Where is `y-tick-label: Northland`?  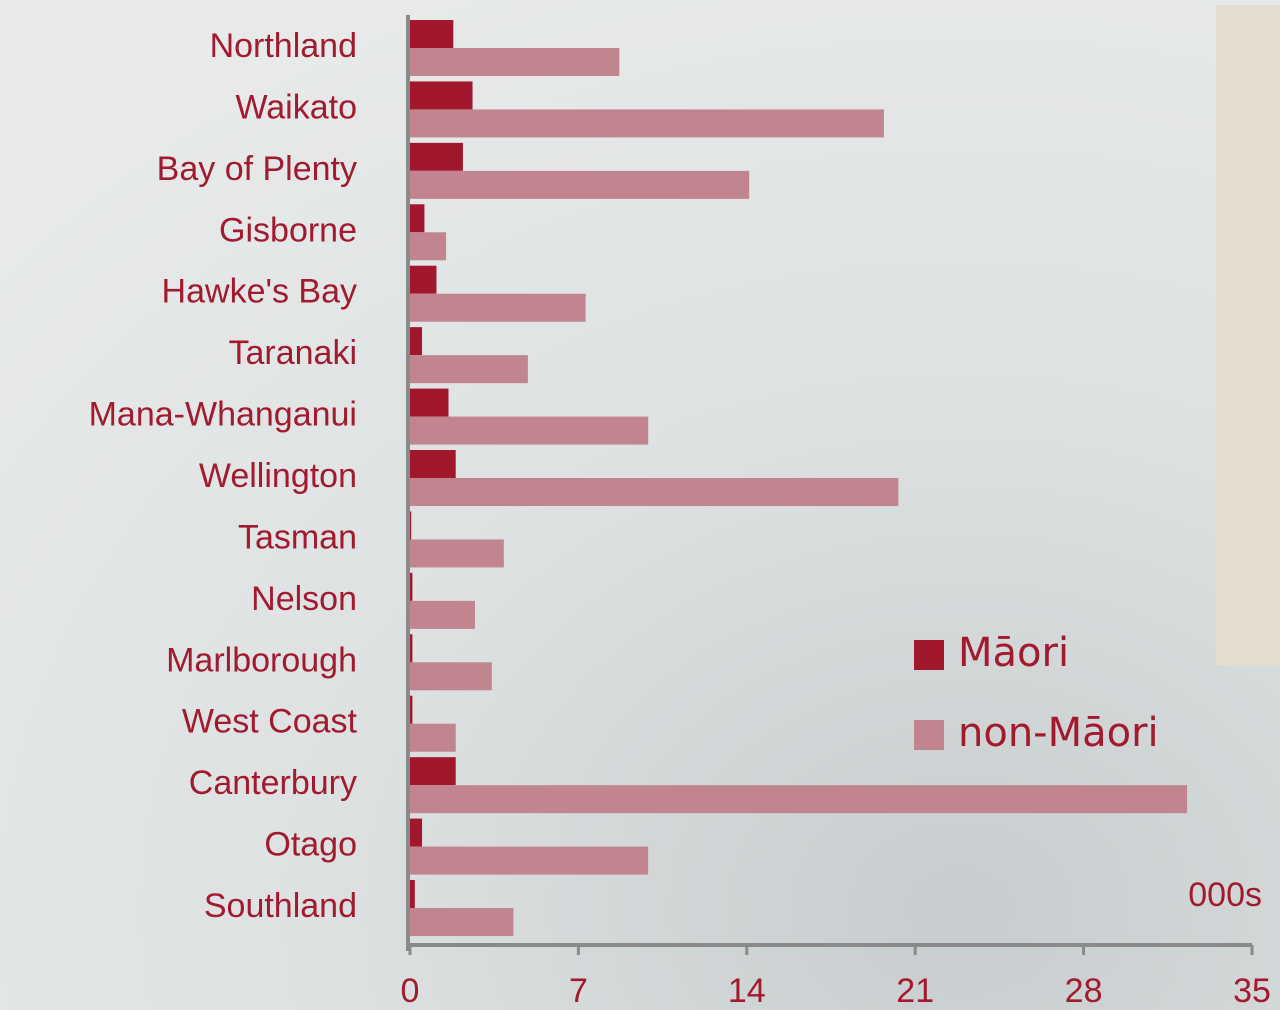 y-tick-label: Northland is located at coordinates (283, 46).